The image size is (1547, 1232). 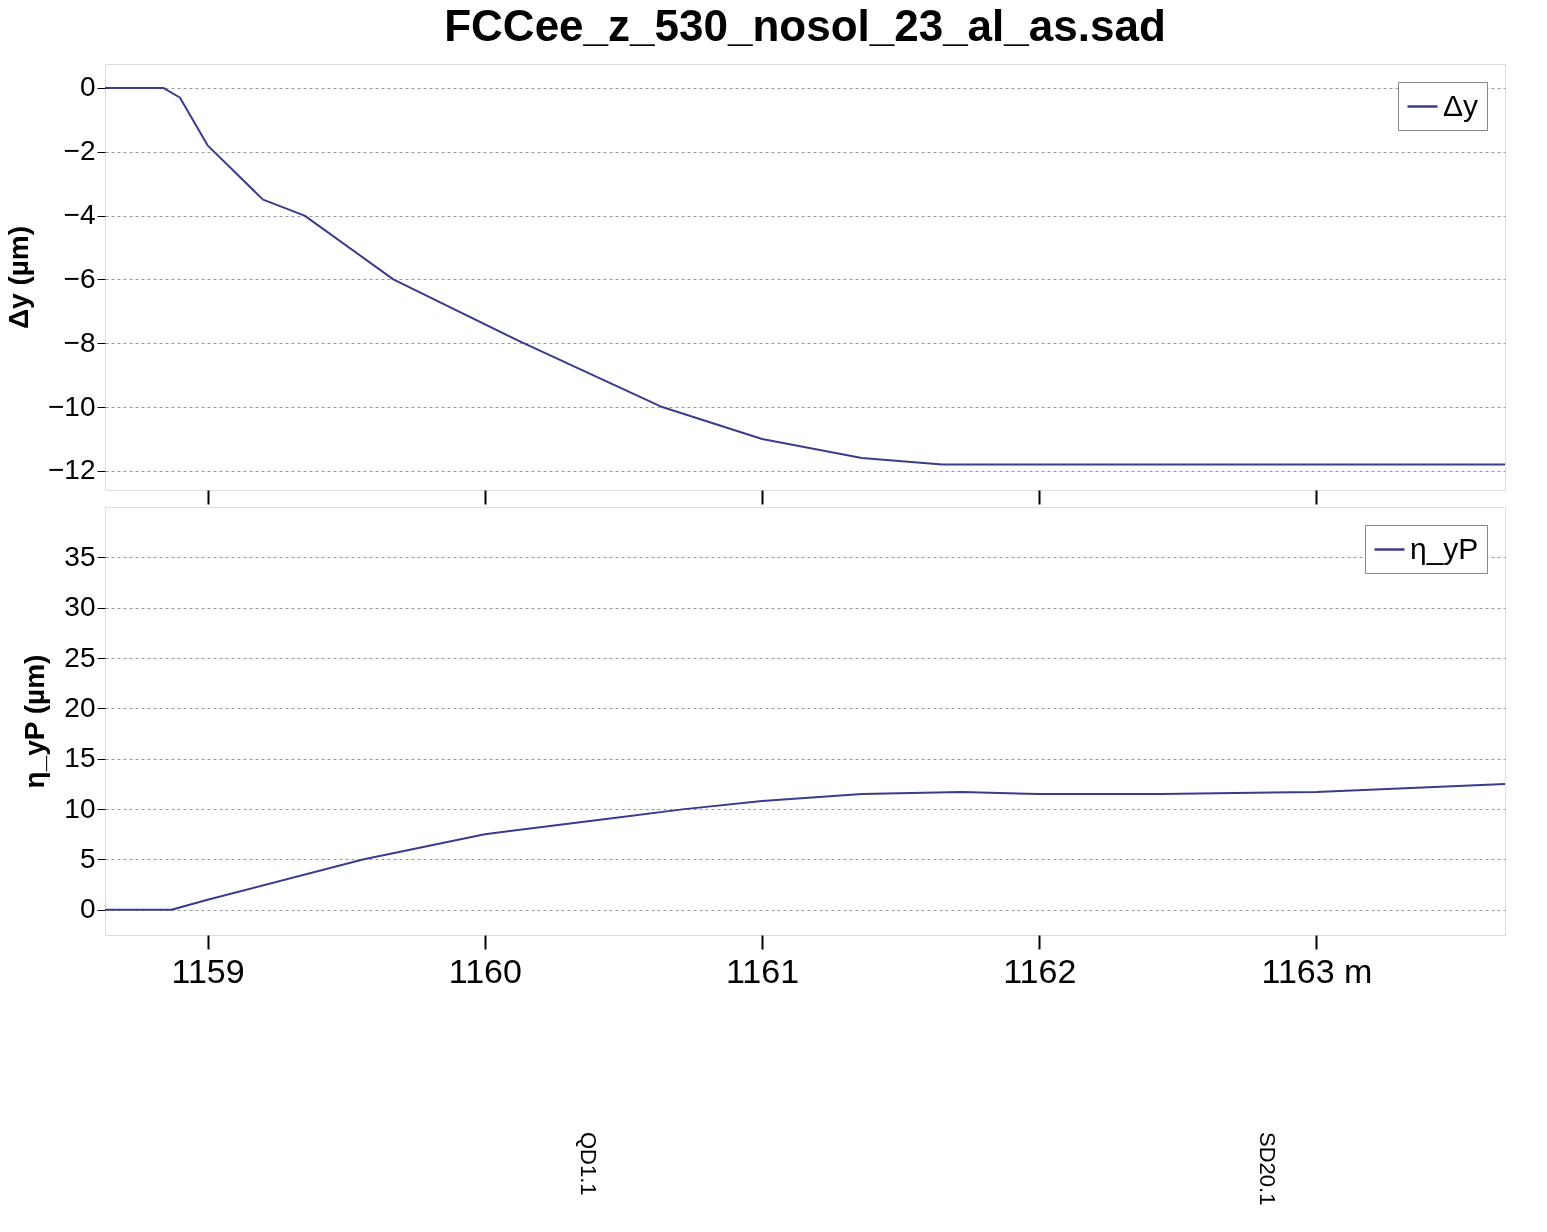 What do you see at coordinates (80, 707) in the screenshot?
I see `y-tick-label: 20` at bounding box center [80, 707].